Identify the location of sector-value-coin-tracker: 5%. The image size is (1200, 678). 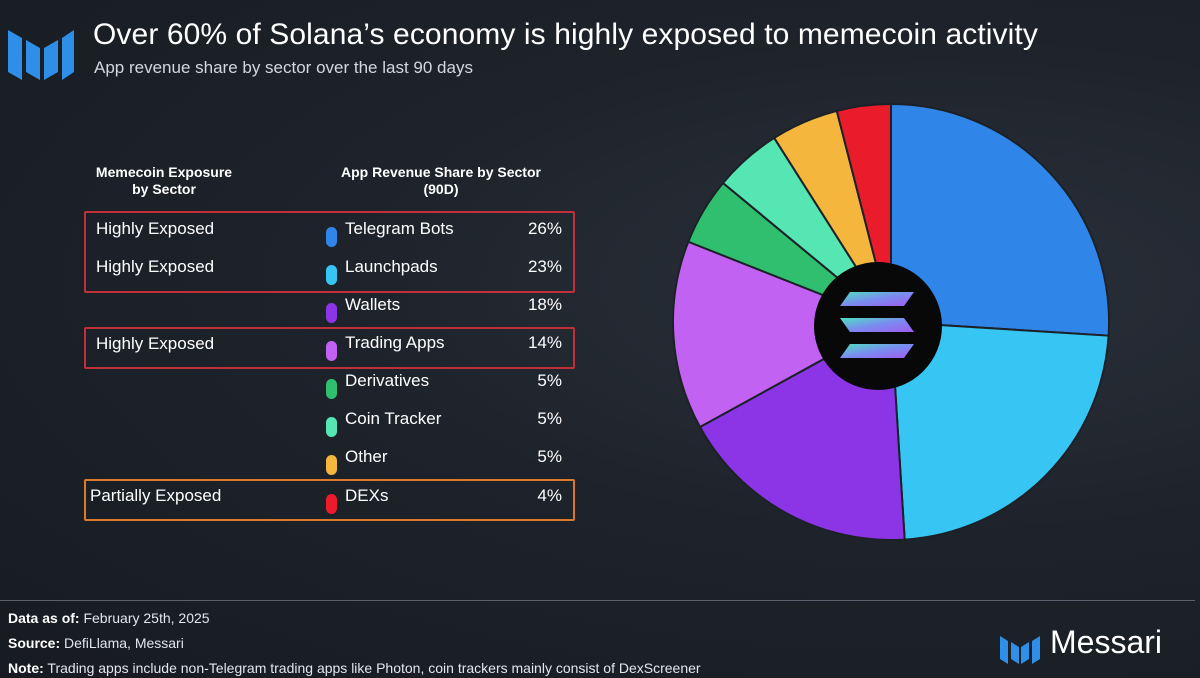
(549, 418).